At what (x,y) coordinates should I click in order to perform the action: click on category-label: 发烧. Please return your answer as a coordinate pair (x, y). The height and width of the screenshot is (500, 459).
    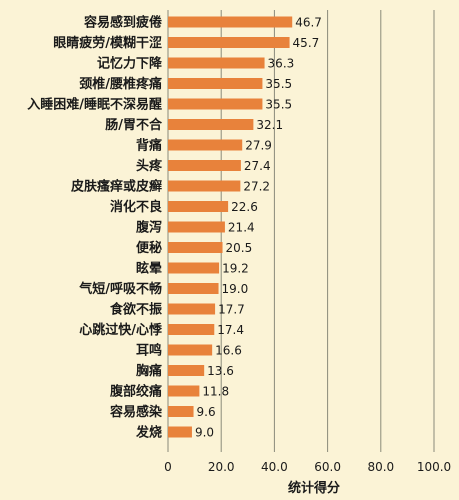
    Looking at the image, I should click on (148, 433).